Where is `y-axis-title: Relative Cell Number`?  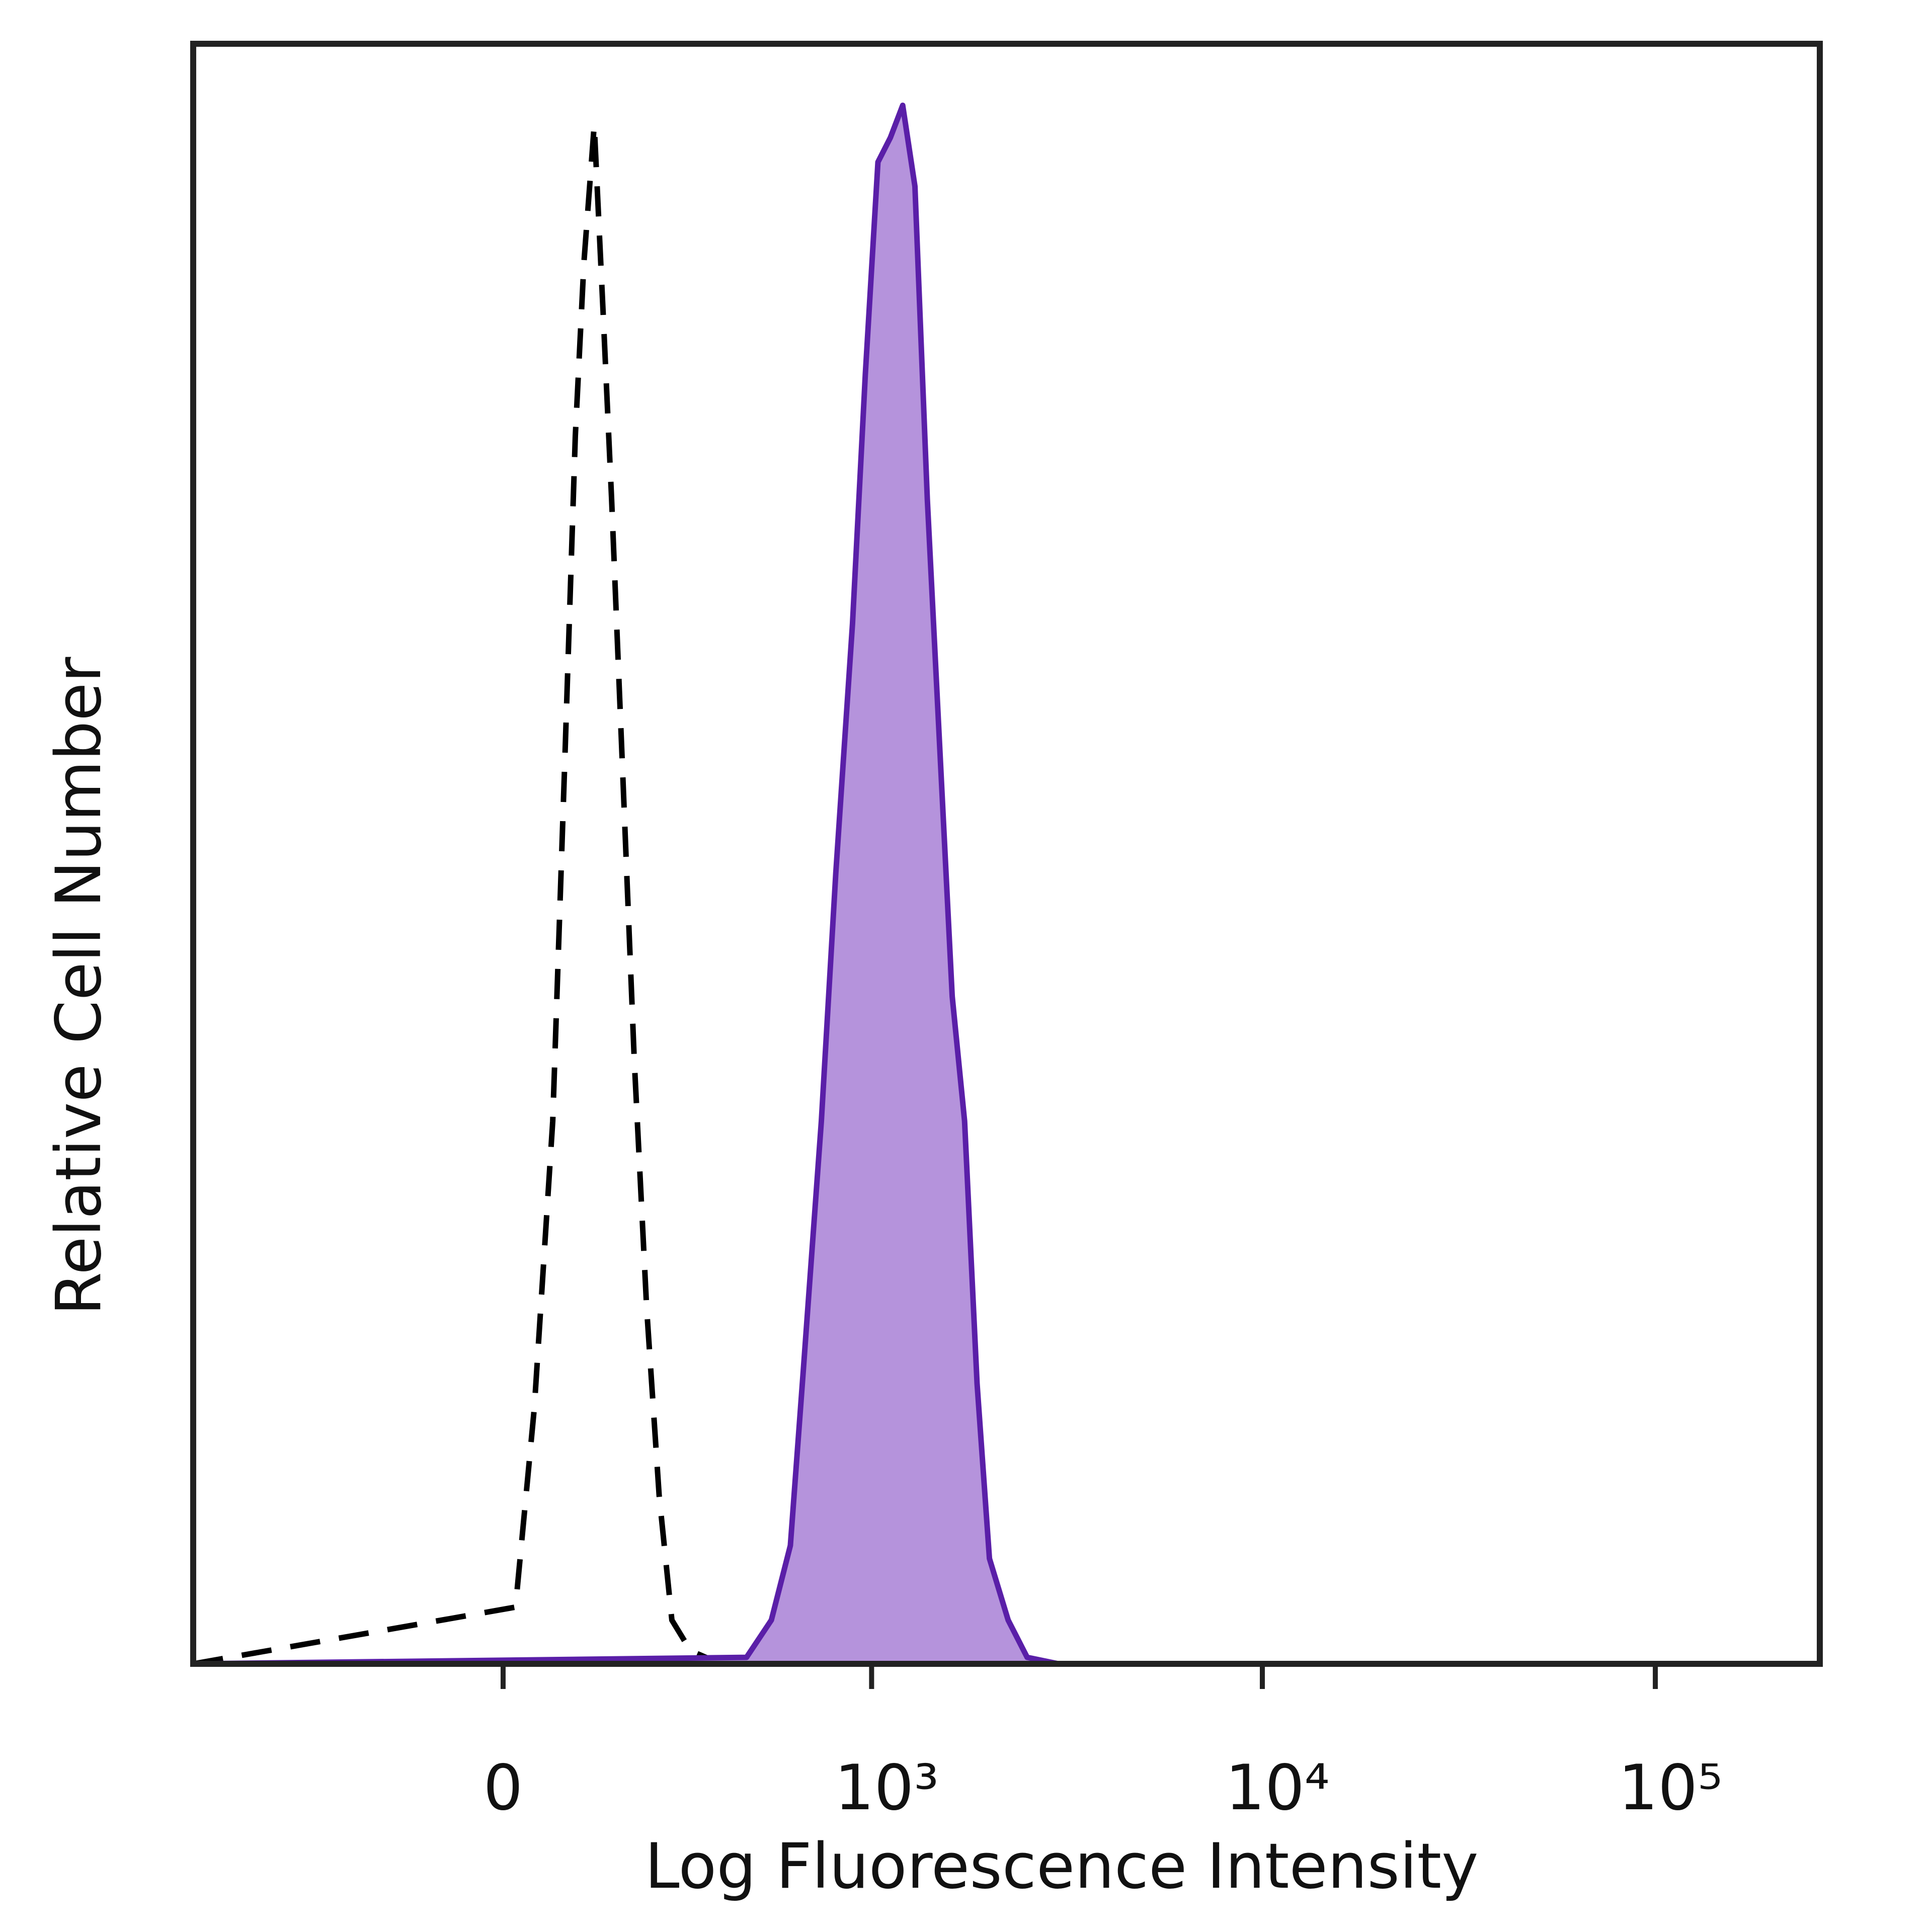
y-axis-title: Relative Cell Number is located at coordinates (79, 987).